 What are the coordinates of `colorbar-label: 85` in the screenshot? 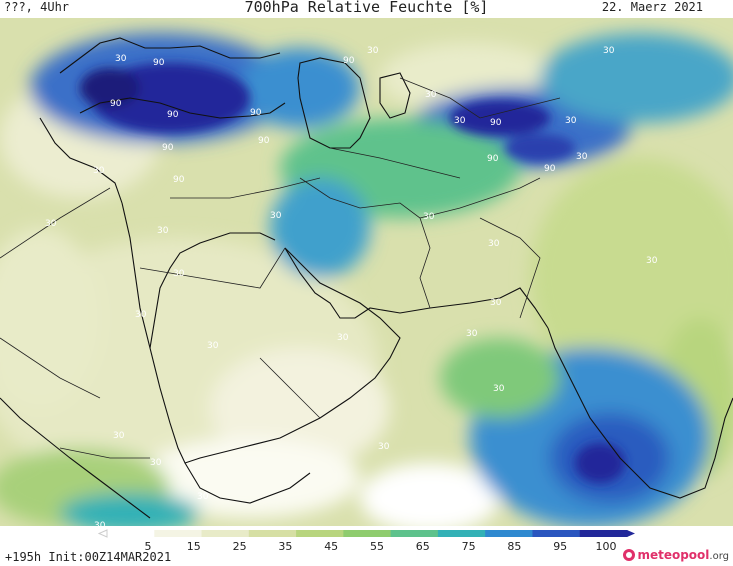 It's located at (514, 546).